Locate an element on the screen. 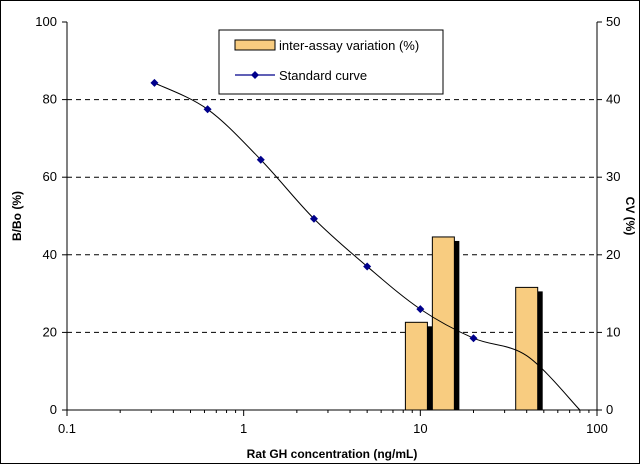  y-tick-label-0: 0 is located at coordinates (53, 409).